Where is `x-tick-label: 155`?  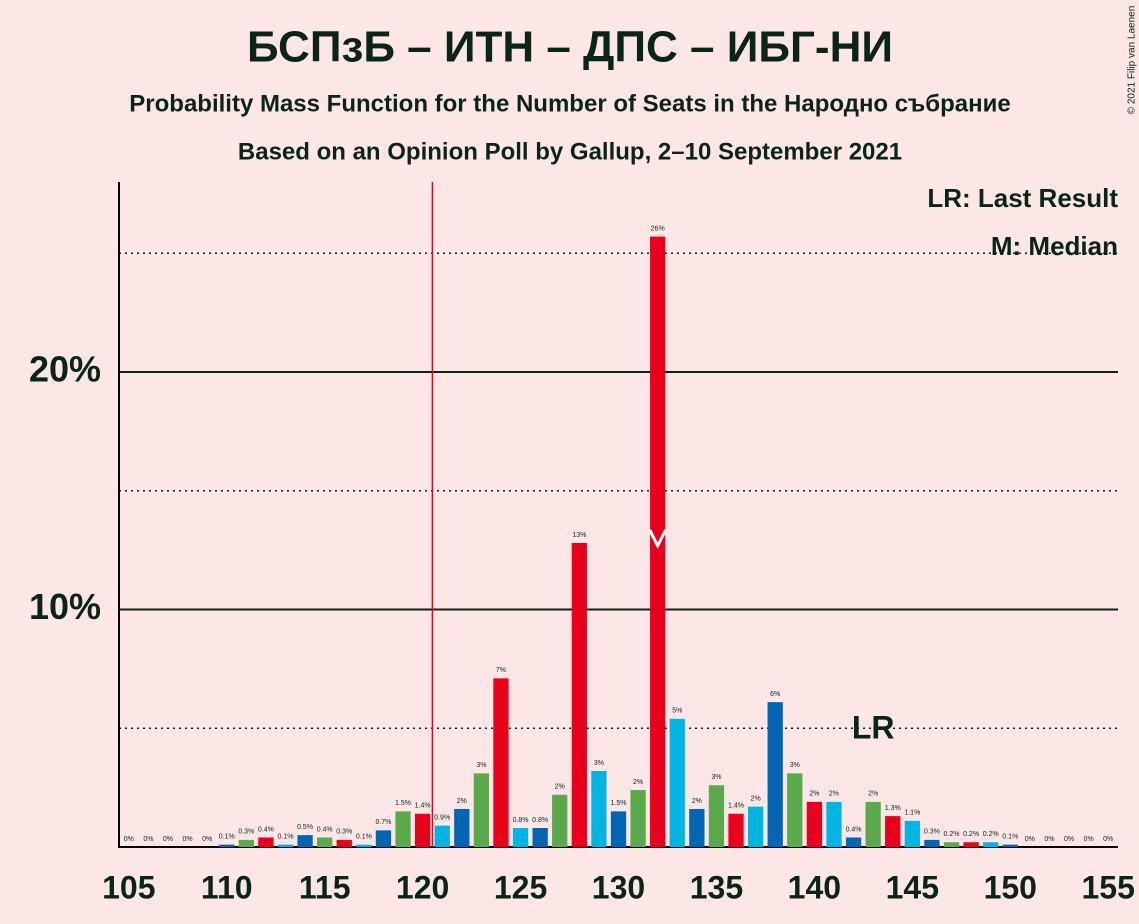
x-tick-label: 155 is located at coordinates (1108, 887).